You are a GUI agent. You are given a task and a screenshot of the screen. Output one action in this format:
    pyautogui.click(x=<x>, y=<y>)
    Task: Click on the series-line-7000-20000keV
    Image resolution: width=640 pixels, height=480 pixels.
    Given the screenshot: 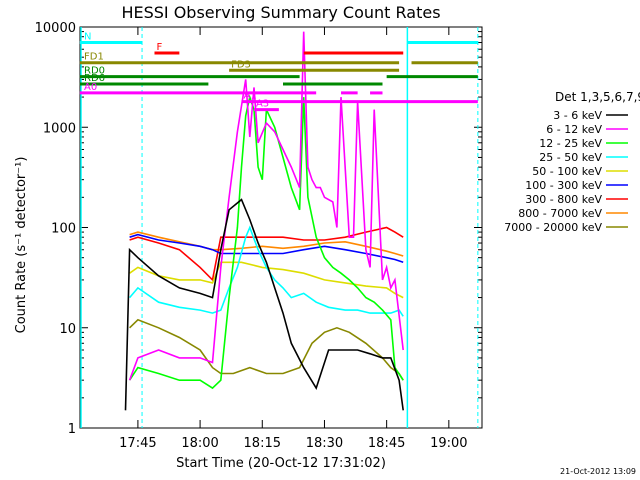 What is the action you would take?
    pyautogui.click(x=266, y=349)
    